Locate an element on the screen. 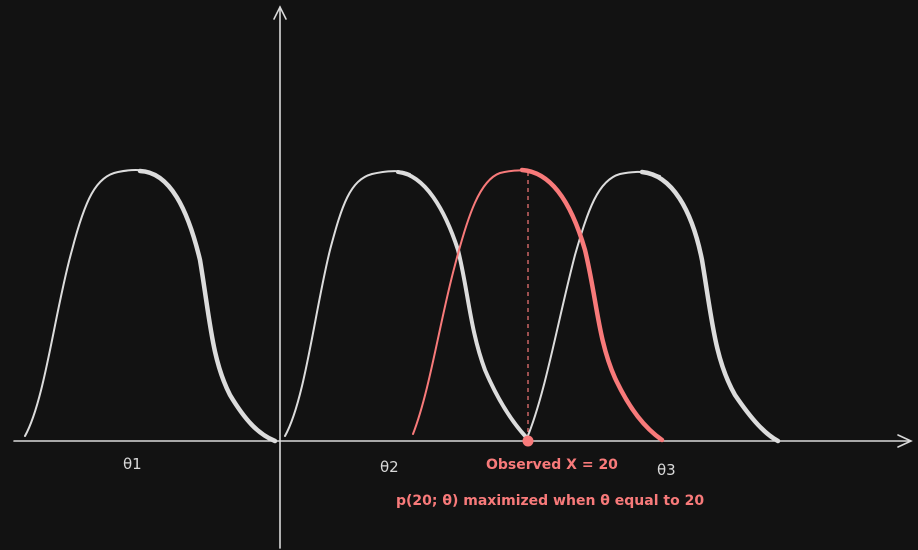  theta1-label: θ1 is located at coordinates (132, 464).